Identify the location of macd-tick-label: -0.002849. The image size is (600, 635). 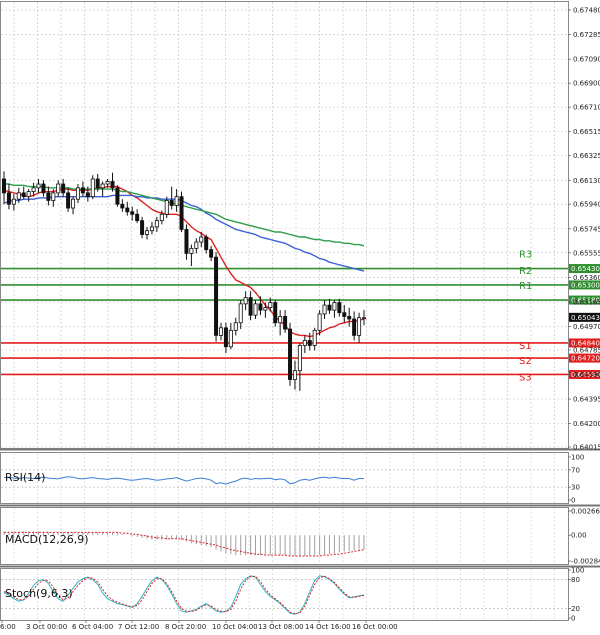
(585, 562).